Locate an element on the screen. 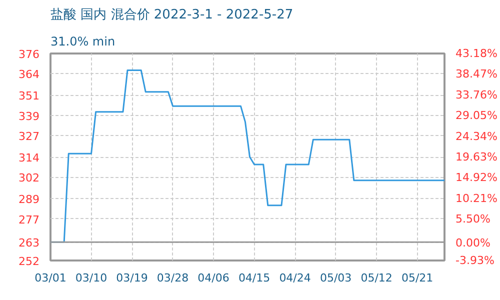 The width and height of the screenshot is (500, 300). y-tick-label: 351 is located at coordinates (29, 96).